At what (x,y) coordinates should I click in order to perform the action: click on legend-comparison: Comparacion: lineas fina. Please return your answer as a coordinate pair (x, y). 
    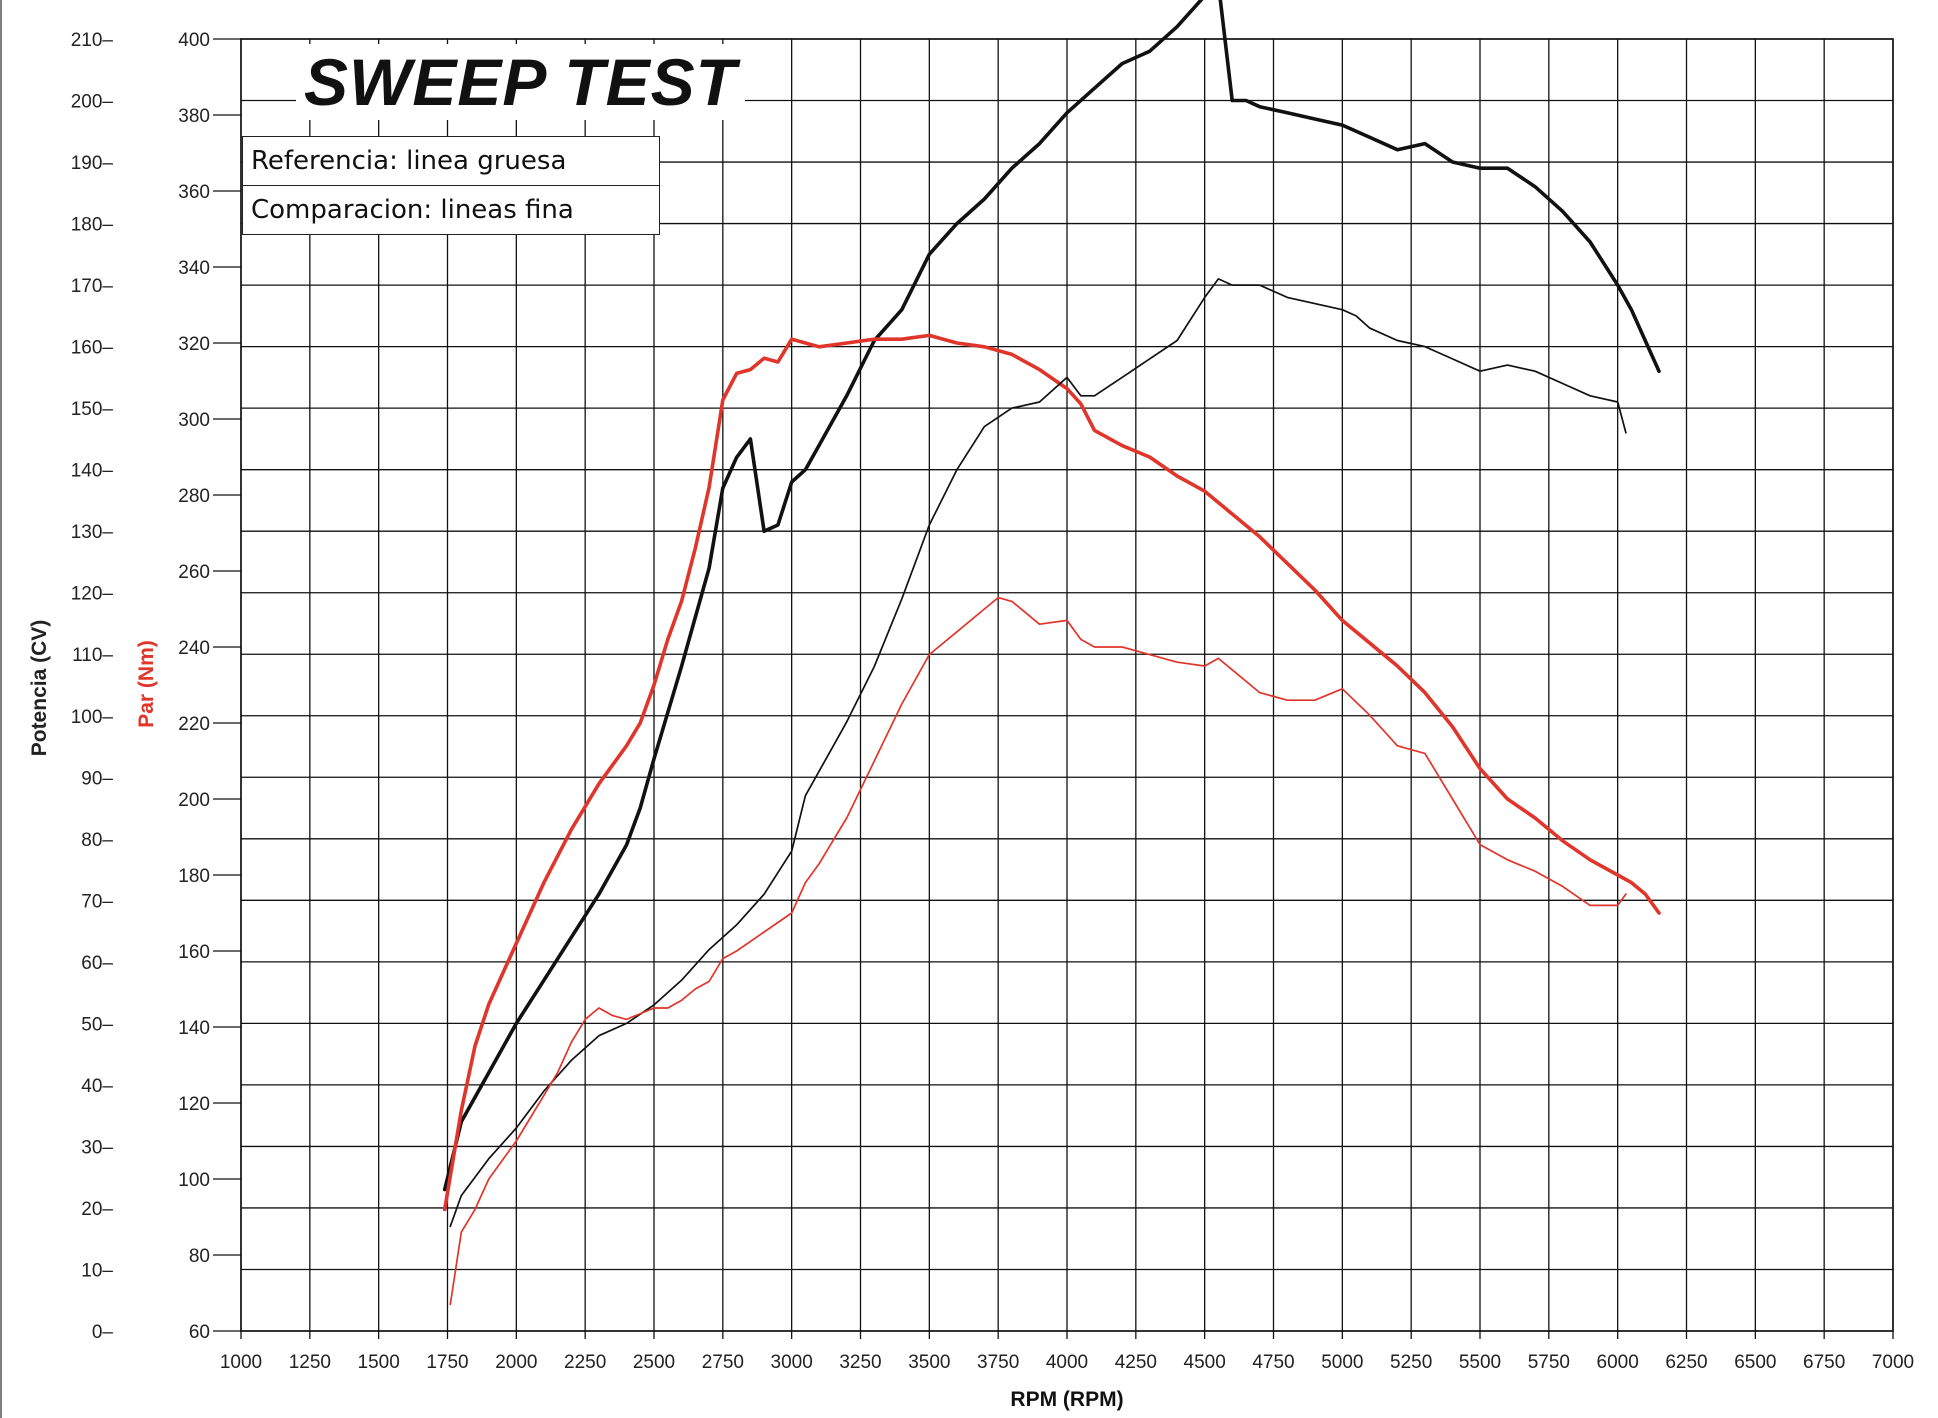
    Looking at the image, I should click on (451, 210).